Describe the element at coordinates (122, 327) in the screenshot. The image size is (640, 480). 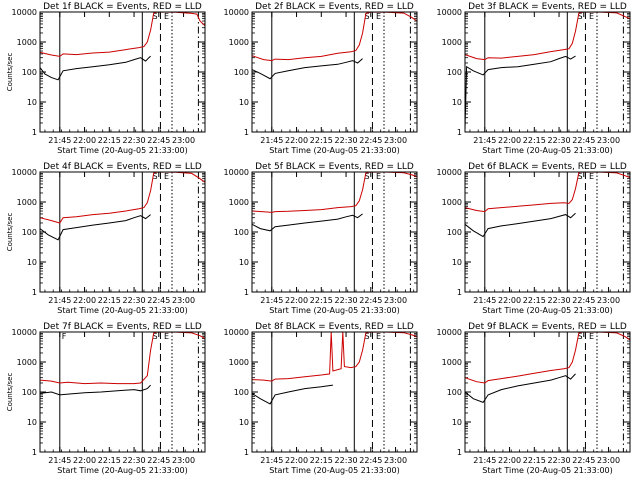
I see `plot-title: Det 7f BLACK = Events, RED = LLD` at that location.